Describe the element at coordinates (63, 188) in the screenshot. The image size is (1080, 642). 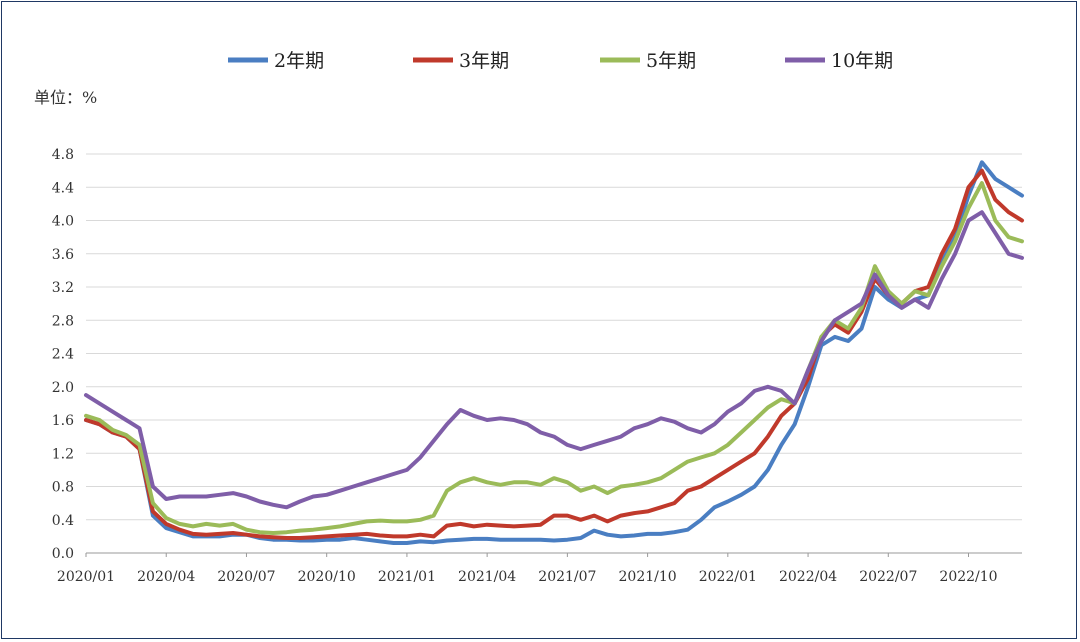
I see `y-tick-label: 4.4` at that location.